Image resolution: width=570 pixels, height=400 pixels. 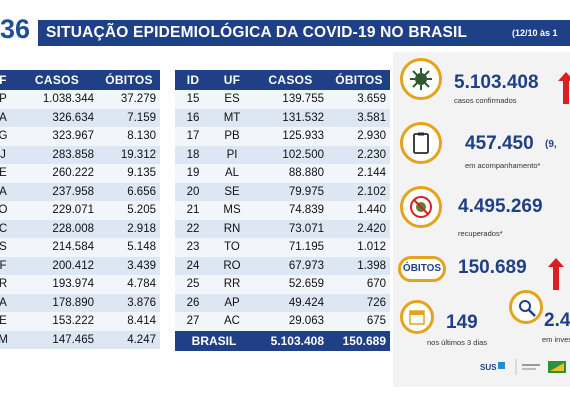 I want to click on table-row: O 229.071 5.205, so click(x=80, y=210).